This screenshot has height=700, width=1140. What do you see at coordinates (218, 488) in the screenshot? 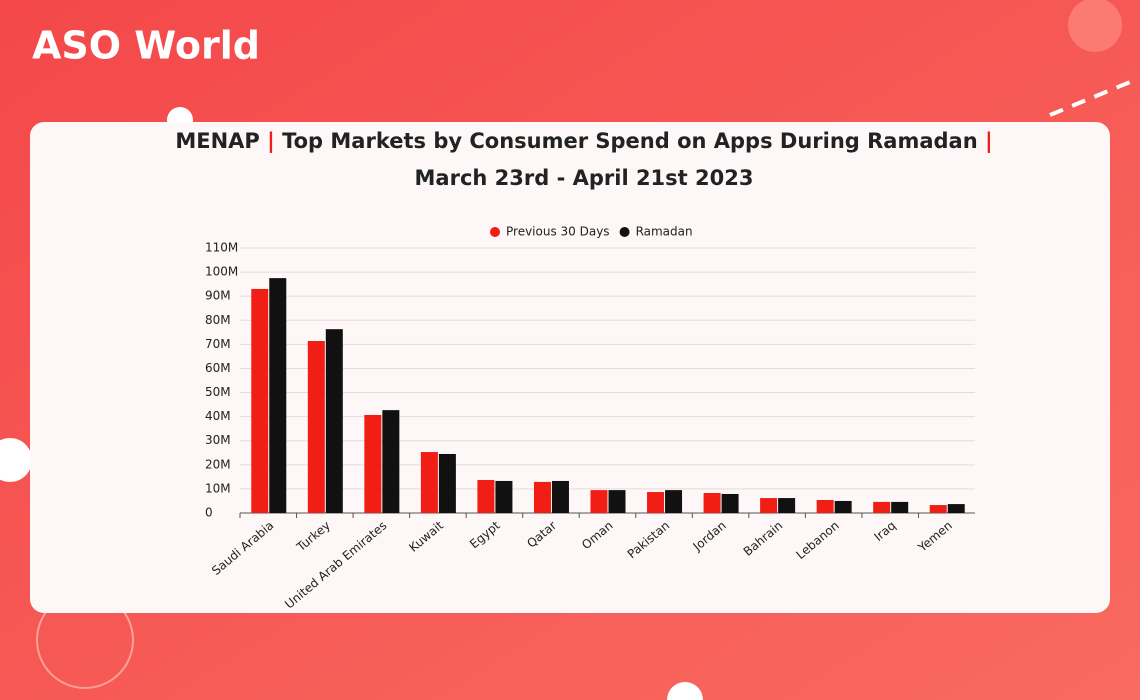
I see `y-tick-label: 10M` at bounding box center [218, 488].